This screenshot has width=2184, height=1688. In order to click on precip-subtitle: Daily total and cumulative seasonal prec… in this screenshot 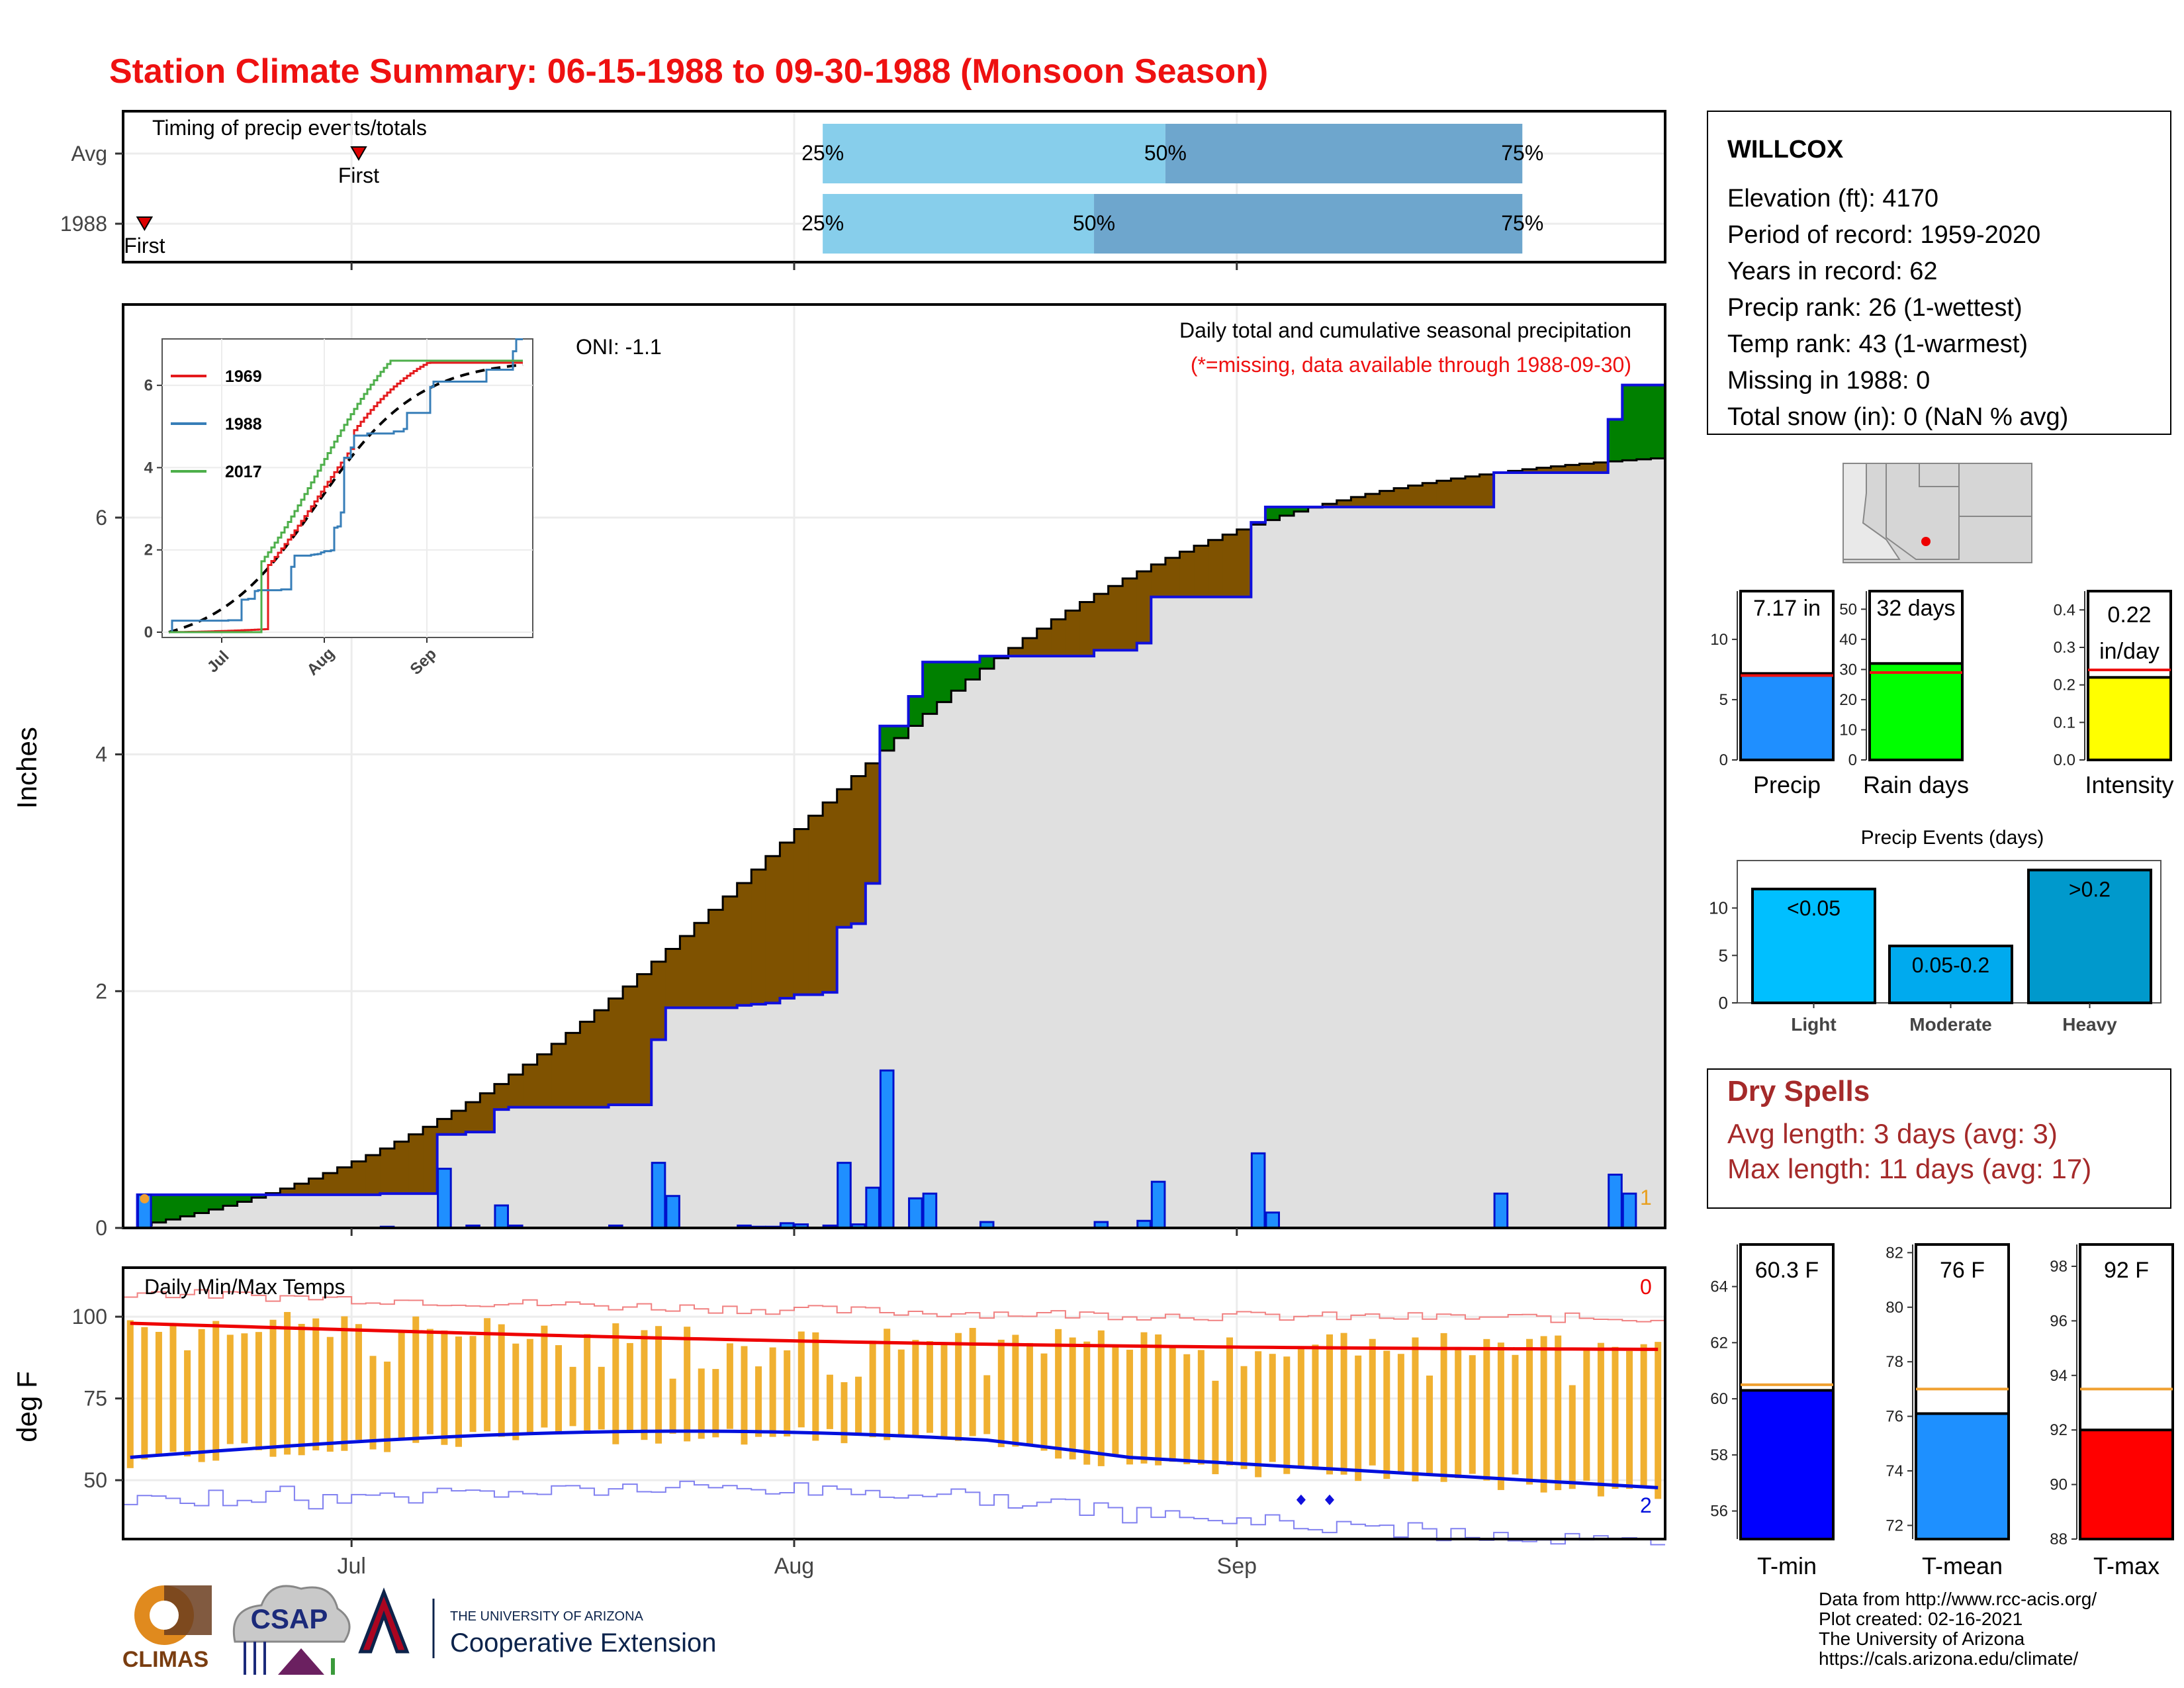, I will do `click(1405, 330)`.